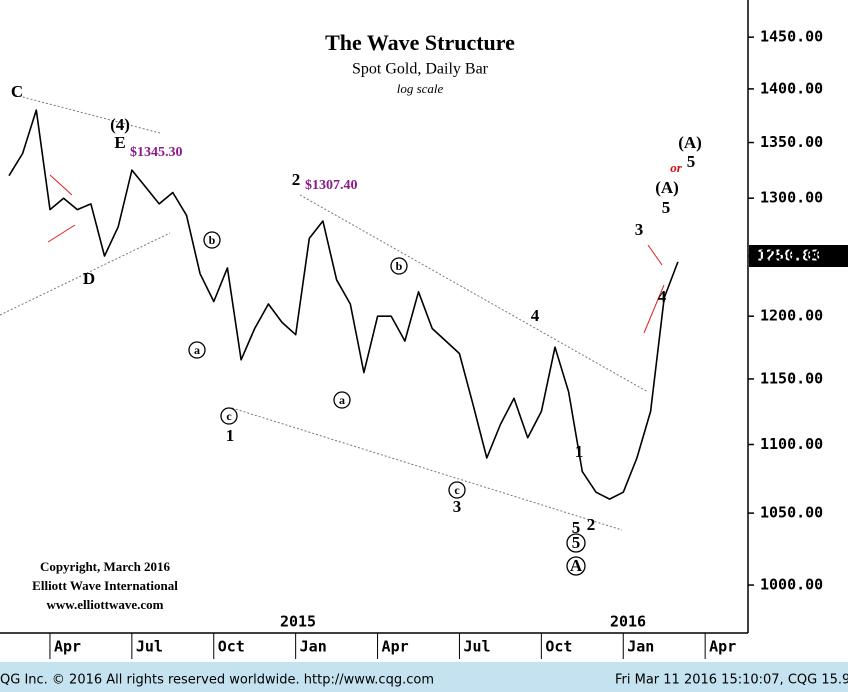  I want to click on copyright: Elliott Wave International, so click(105, 585).